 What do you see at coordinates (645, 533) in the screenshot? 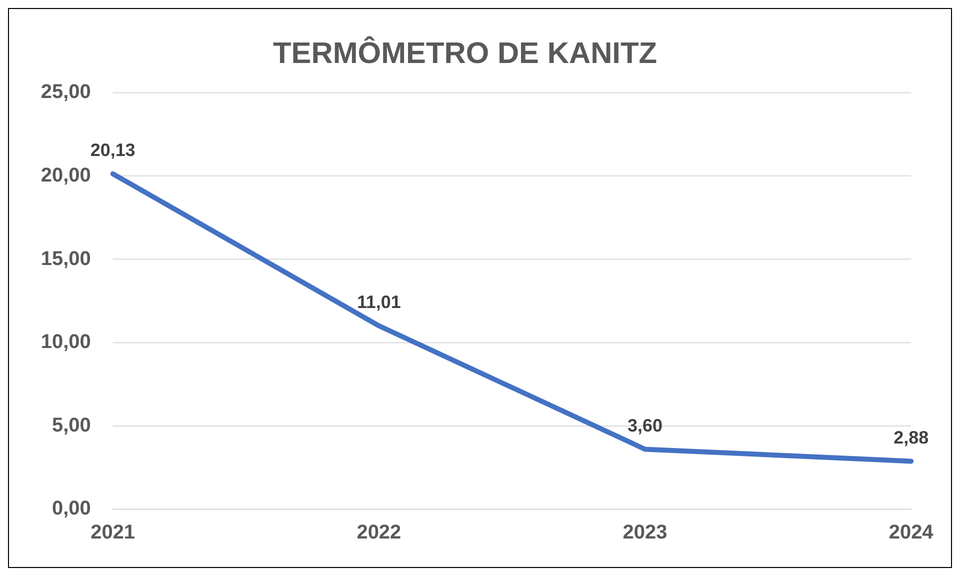
I see `x-tick-label: 2023` at bounding box center [645, 533].